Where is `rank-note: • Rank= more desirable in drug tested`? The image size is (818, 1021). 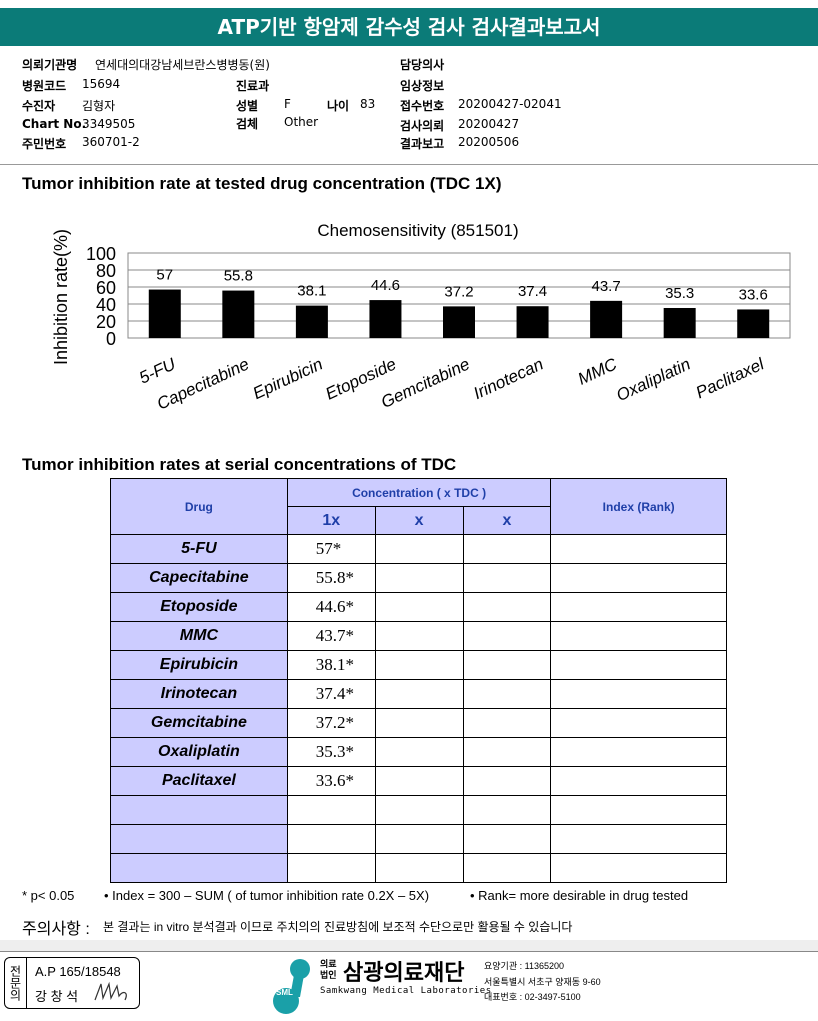 rank-note: • Rank= more desirable in drug tested is located at coordinates (579, 895).